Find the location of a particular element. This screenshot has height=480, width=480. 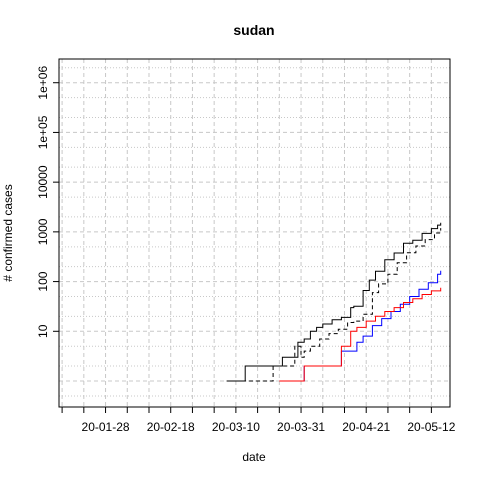

y-tick-label: 10 is located at coordinates (43, 331).